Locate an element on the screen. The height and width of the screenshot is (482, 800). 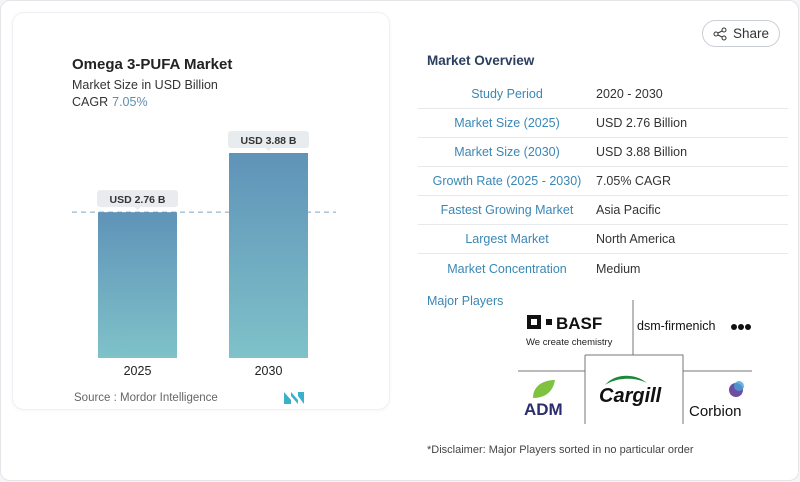
logo-grid-lines is located at coordinates (635, 362).